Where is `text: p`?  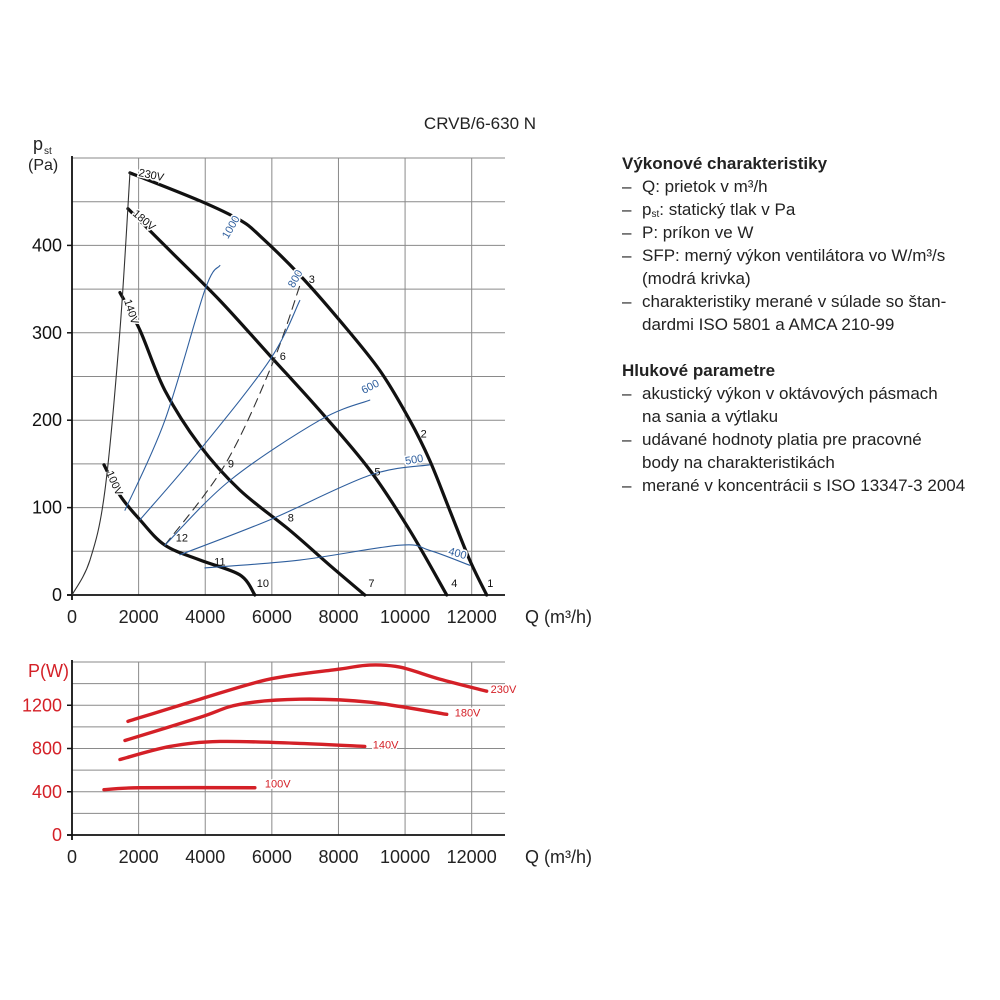
text: p is located at coordinates (647, 209).